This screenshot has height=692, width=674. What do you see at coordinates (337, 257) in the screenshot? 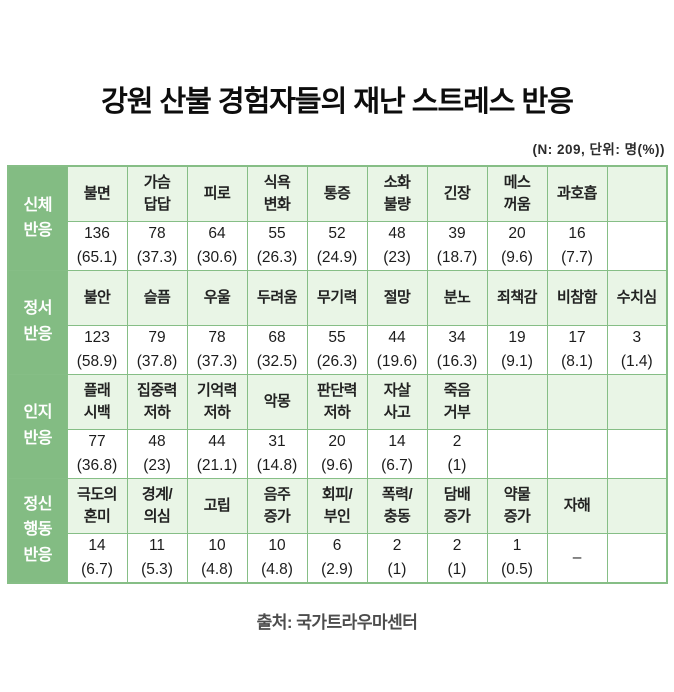
I see `percent-value: (24.9)` at bounding box center [337, 257].